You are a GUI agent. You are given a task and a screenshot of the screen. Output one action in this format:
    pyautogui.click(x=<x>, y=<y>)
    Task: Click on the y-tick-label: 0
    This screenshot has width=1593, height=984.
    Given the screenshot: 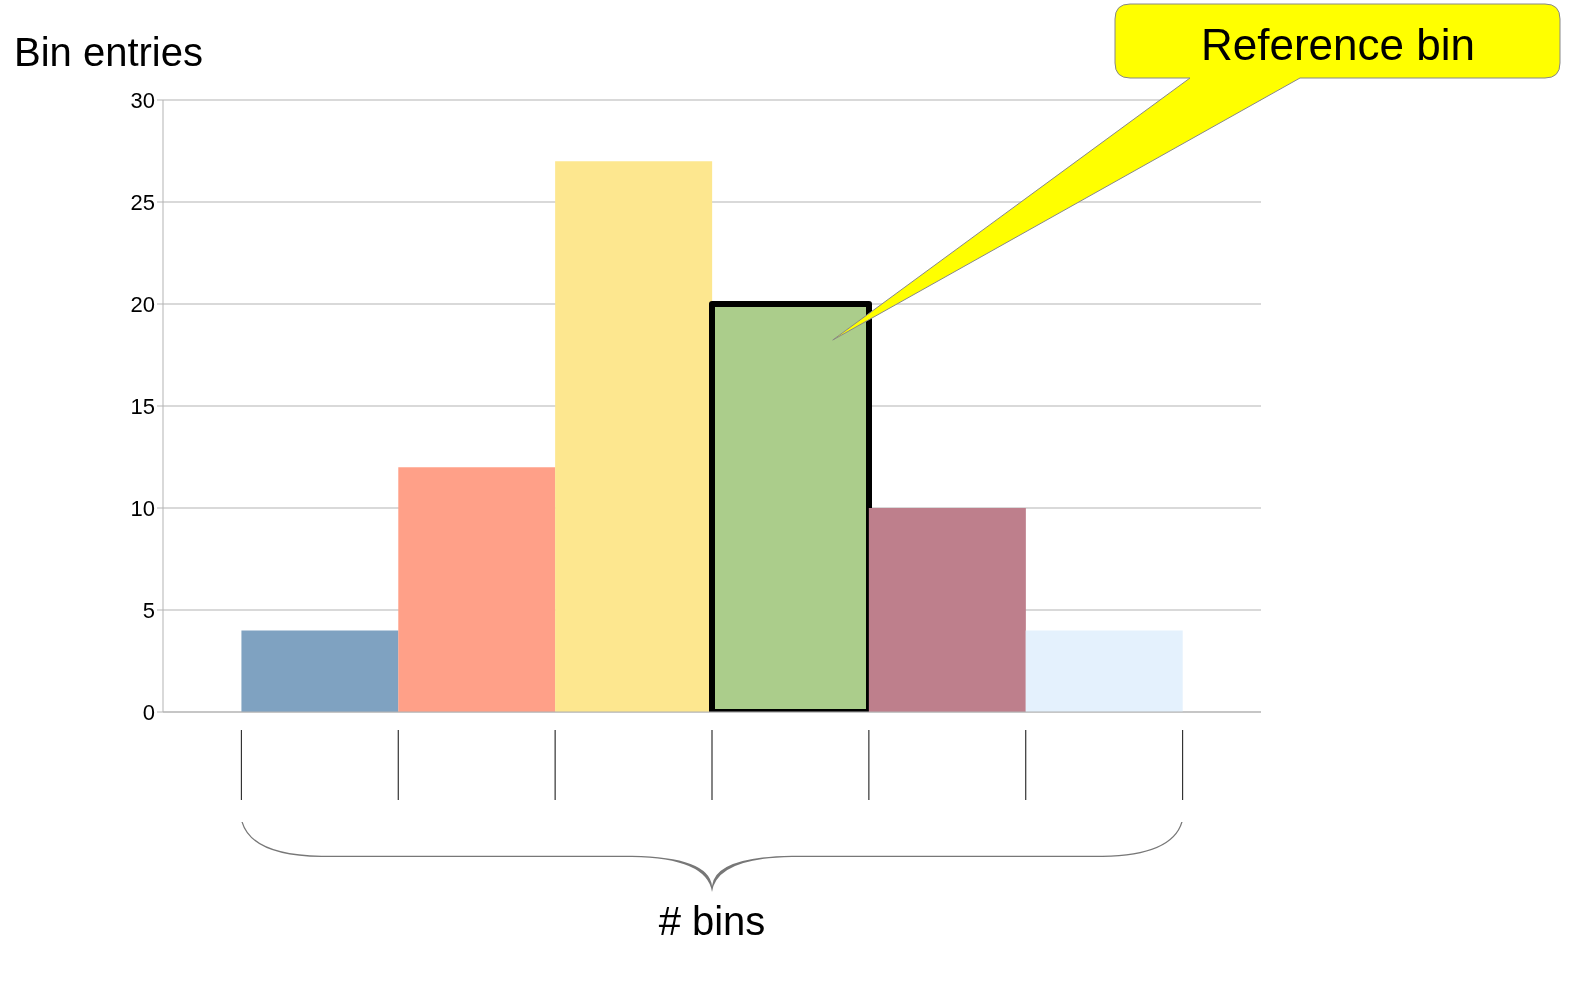 What is the action you would take?
    pyautogui.click(x=148, y=712)
    